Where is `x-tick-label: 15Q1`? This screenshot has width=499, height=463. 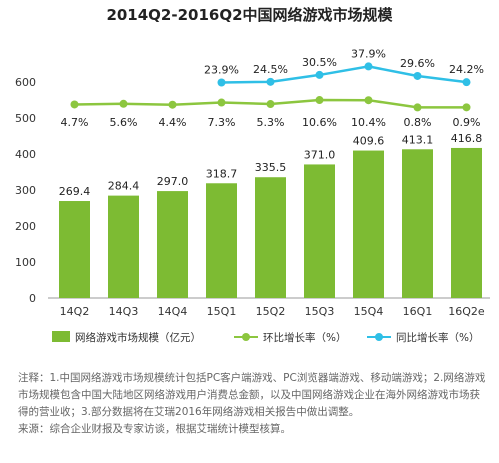 x-tick-label: 15Q1 is located at coordinates (222, 311).